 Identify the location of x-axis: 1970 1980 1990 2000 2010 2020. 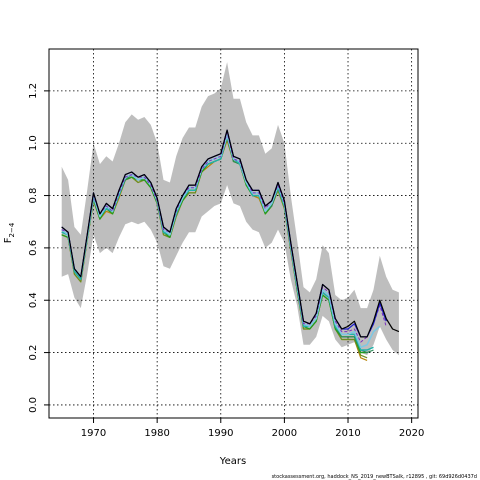
(252, 428).